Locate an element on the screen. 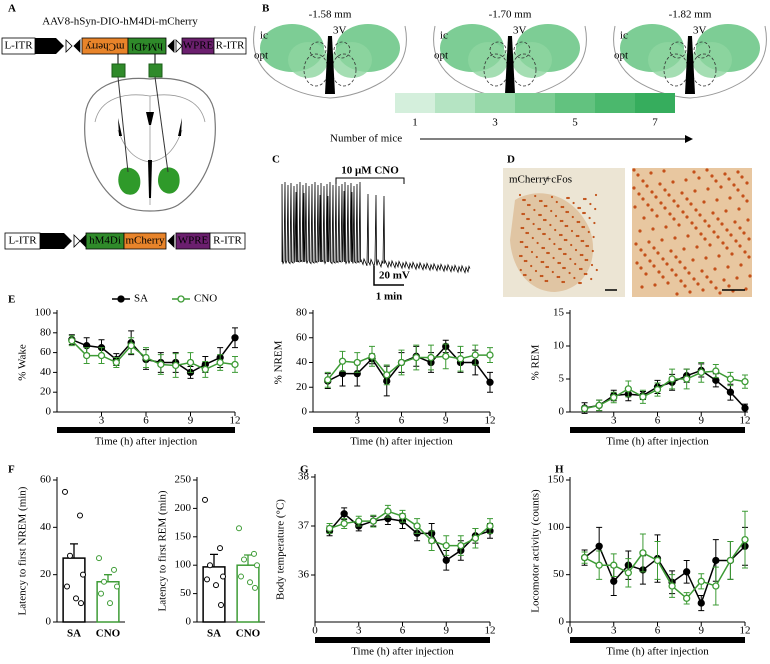 The width and height of the screenshot is (770, 664). construct-label: R-ITR is located at coordinates (230, 46).